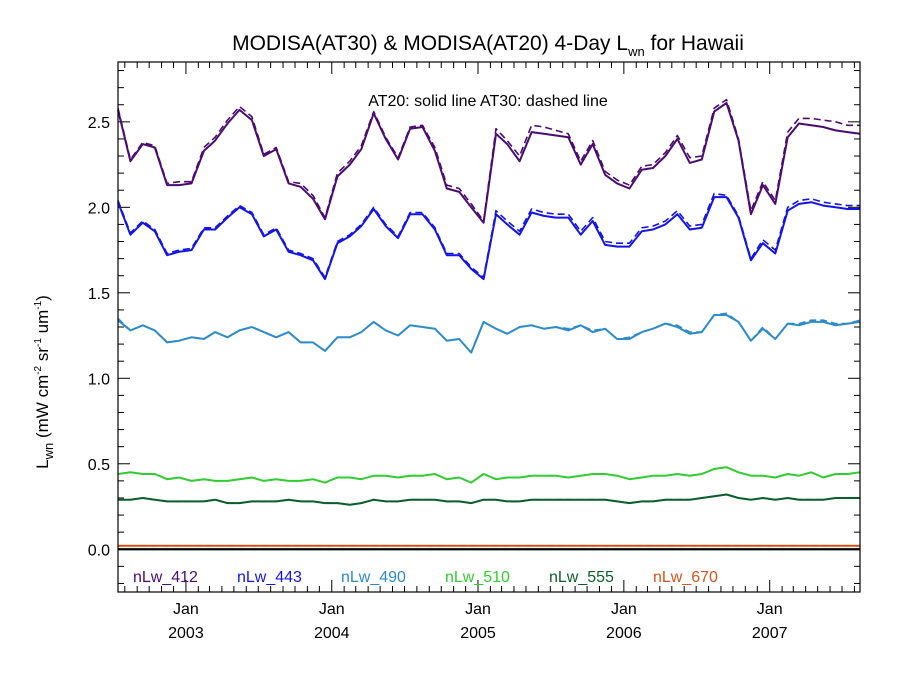 Image resolution: width=900 pixels, height=675 pixels. I want to click on y-tick-label: 2.5, so click(99, 123).